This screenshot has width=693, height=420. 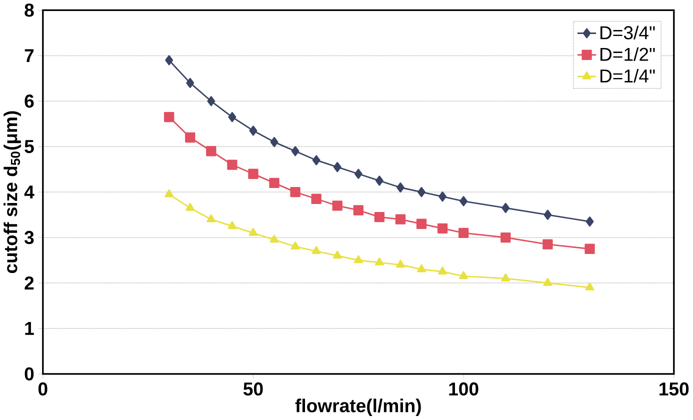 What do you see at coordinates (253, 389) in the screenshot?
I see `x-tick-label: 50` at bounding box center [253, 389].